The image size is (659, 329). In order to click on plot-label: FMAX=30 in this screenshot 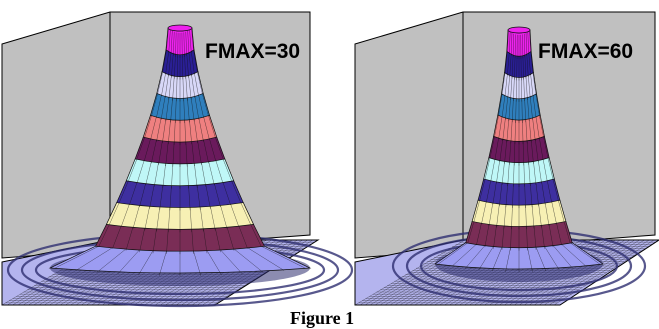, I will do `click(252, 51)`.